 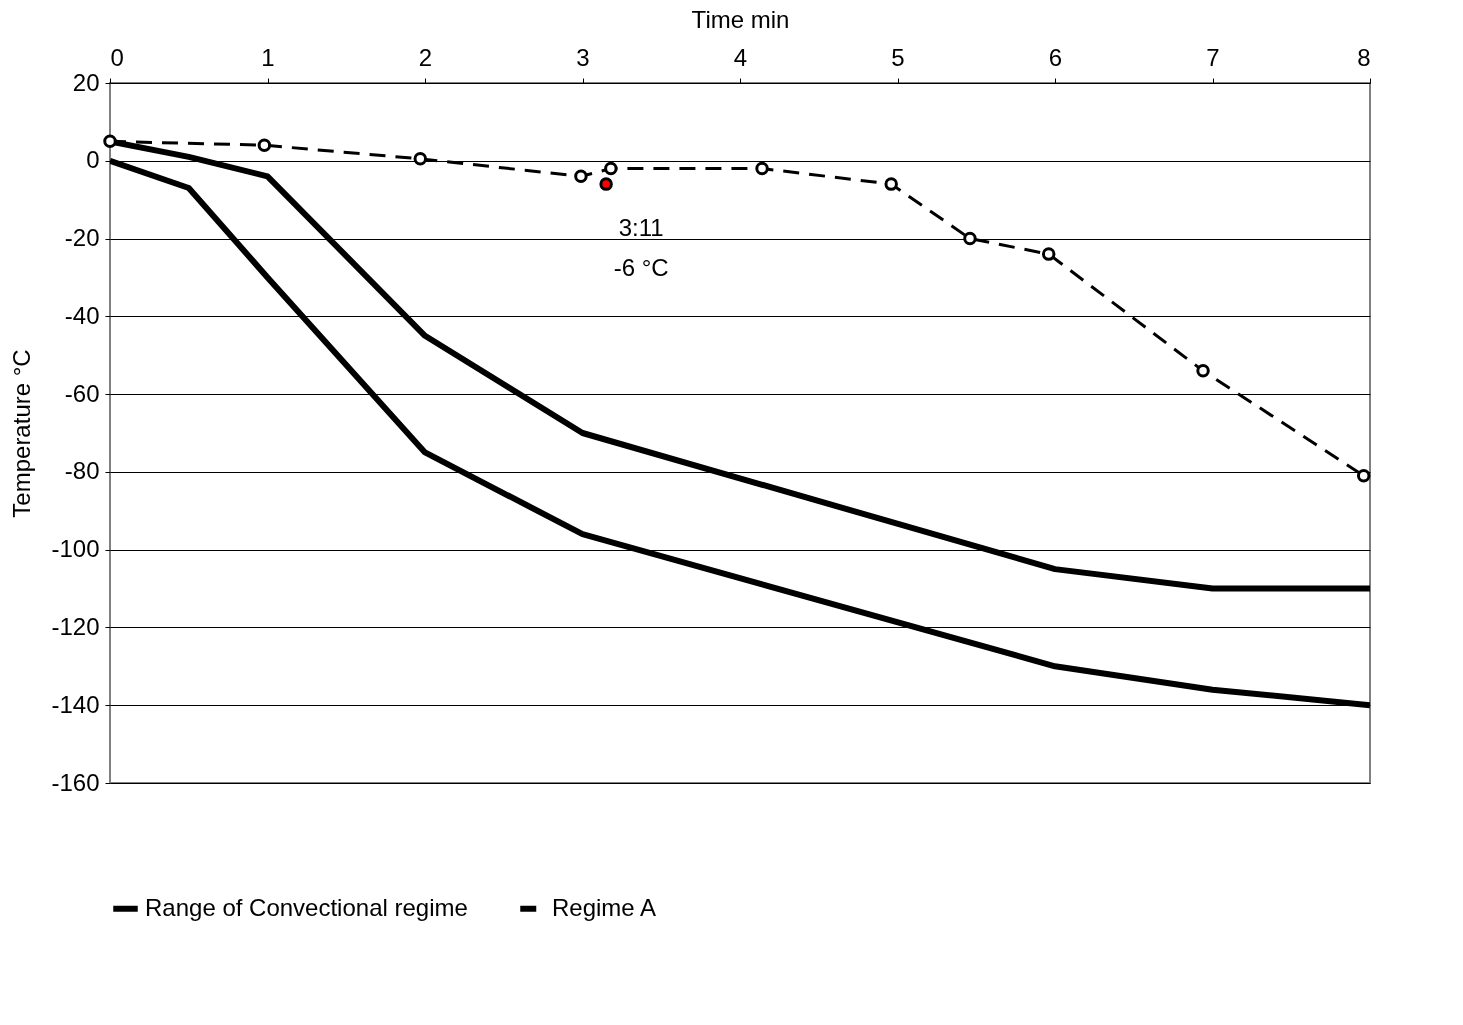 I want to click on x-tick-label: 4, so click(x=740, y=57).